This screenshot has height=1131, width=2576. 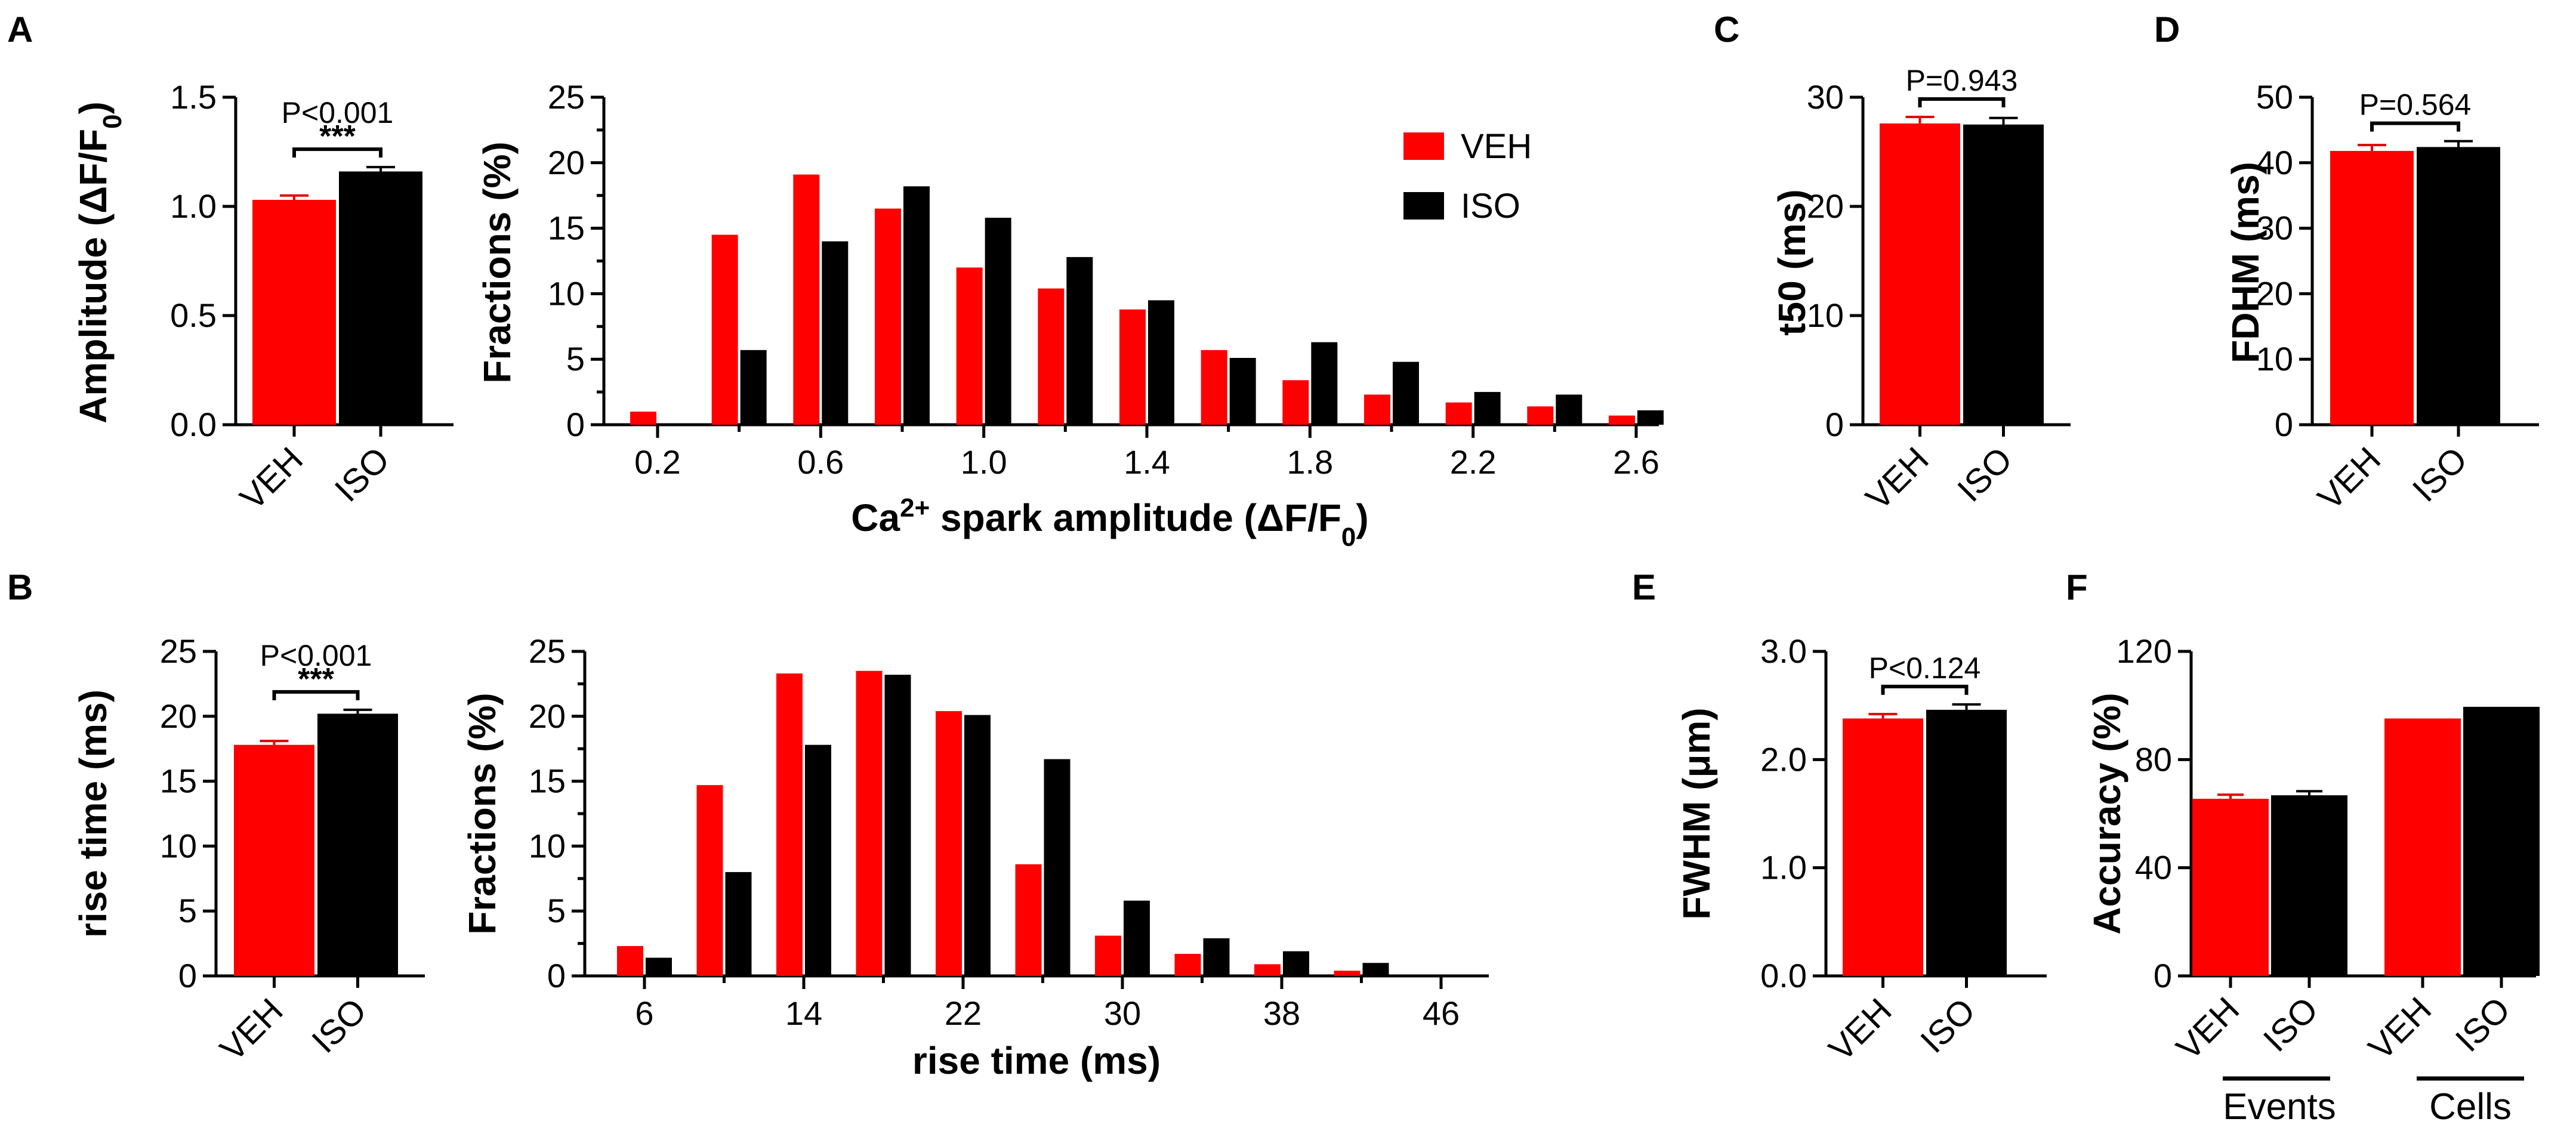 I want to click on b2-x-tick-label: 6, so click(x=644, y=1013).